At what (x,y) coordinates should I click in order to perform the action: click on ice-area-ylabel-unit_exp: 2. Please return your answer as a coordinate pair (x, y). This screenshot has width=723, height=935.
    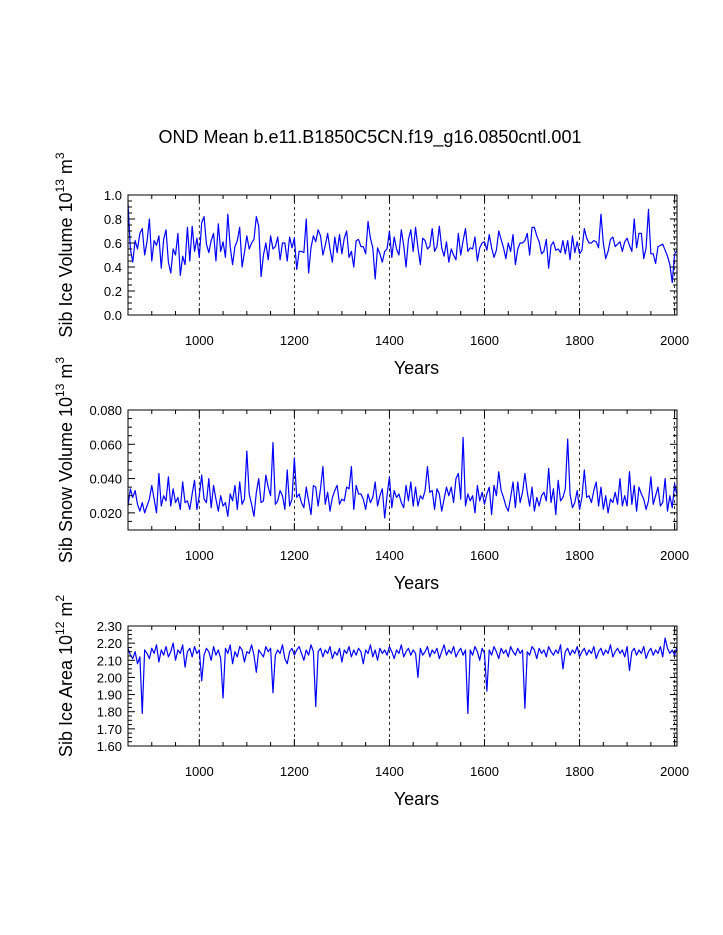
    Looking at the image, I should click on (60, 598).